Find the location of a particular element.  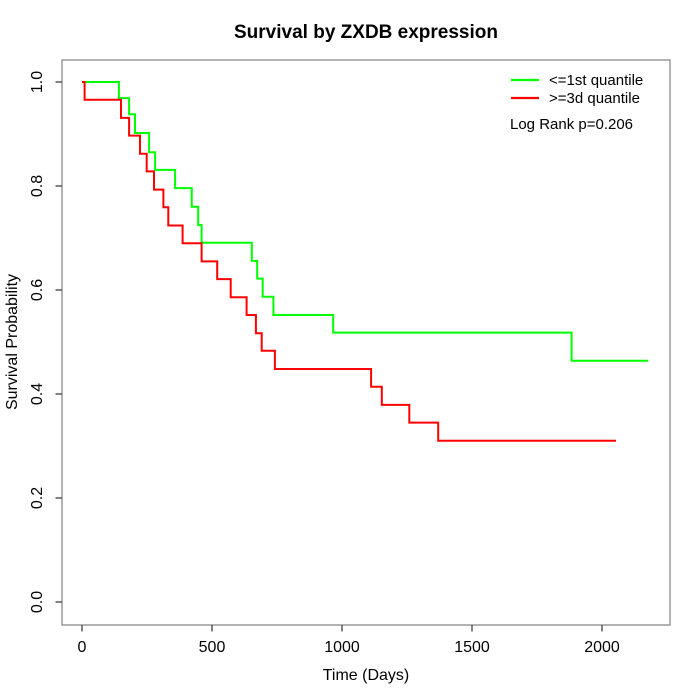

y-tick-label: 0.0 is located at coordinates (37, 602).